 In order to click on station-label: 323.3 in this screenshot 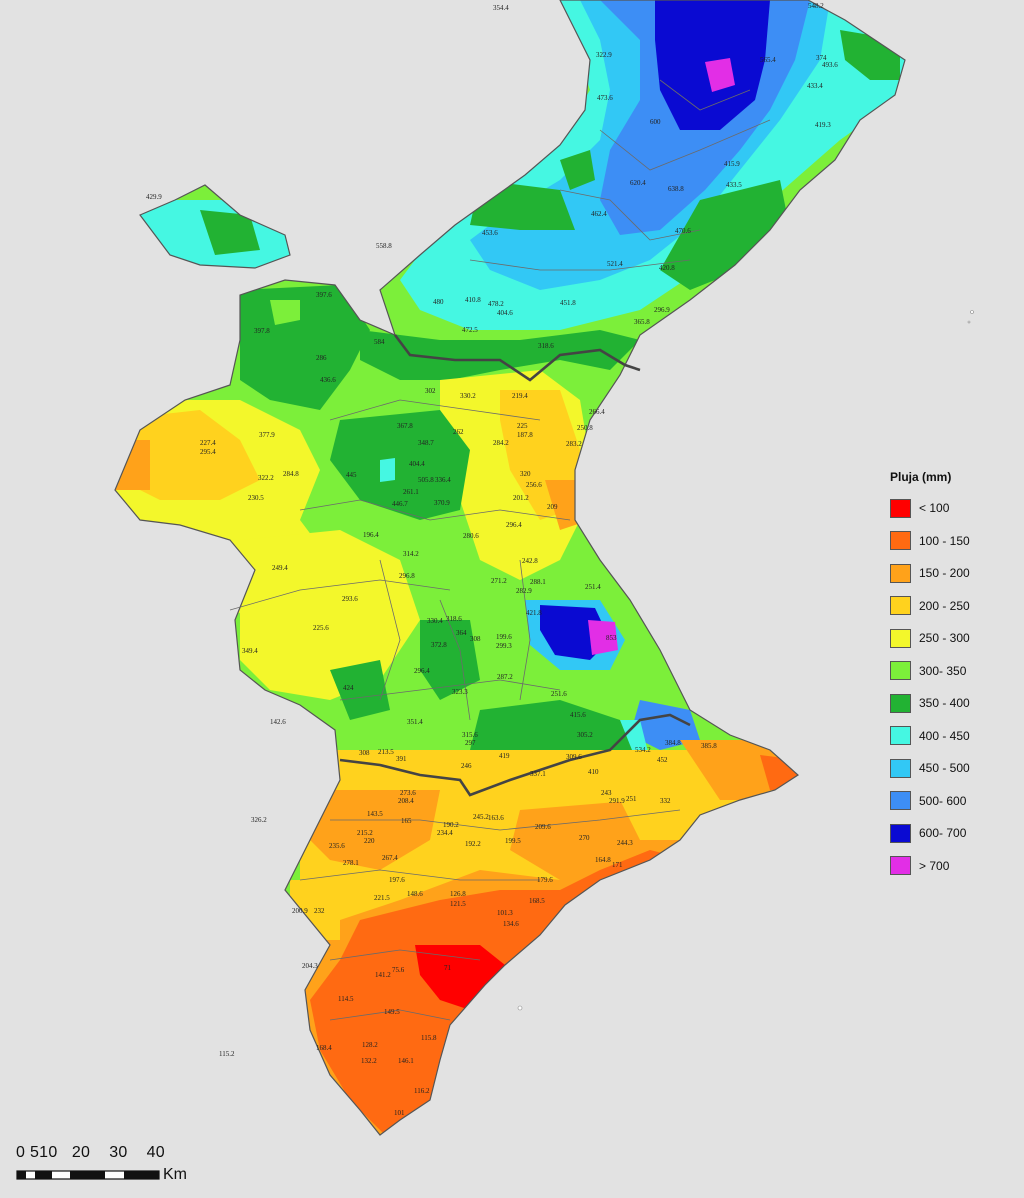, I will do `click(460, 692)`.